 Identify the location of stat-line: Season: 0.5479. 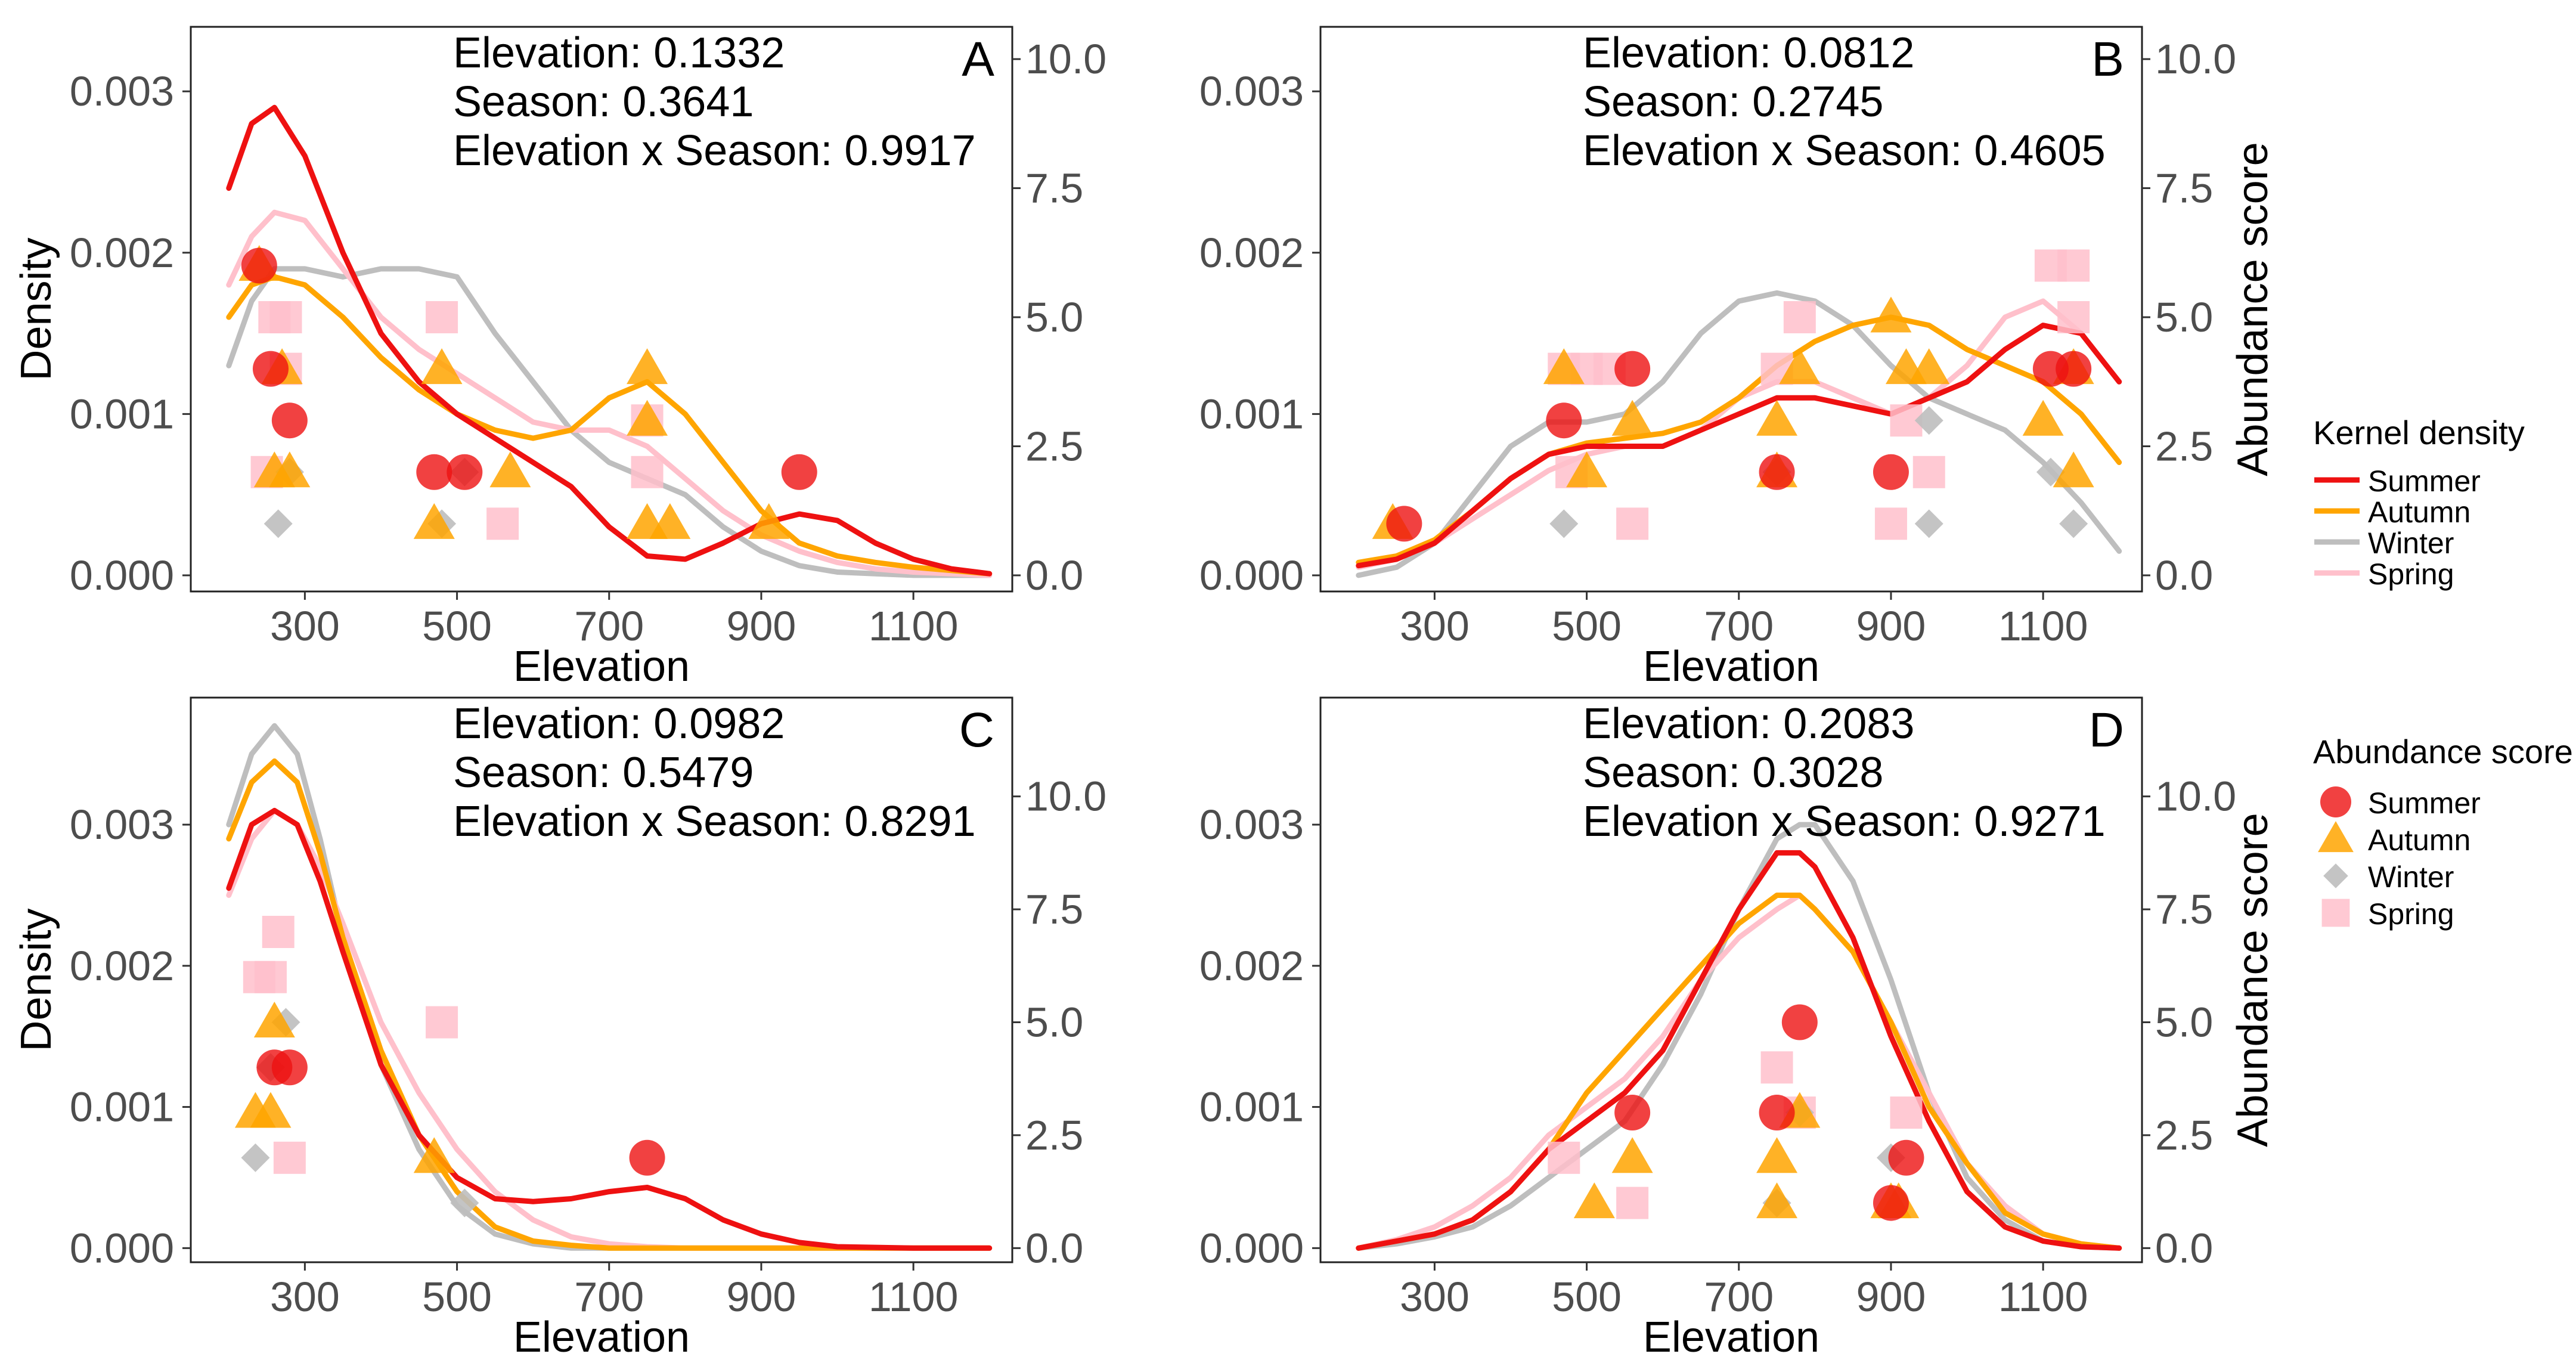
(603, 773).